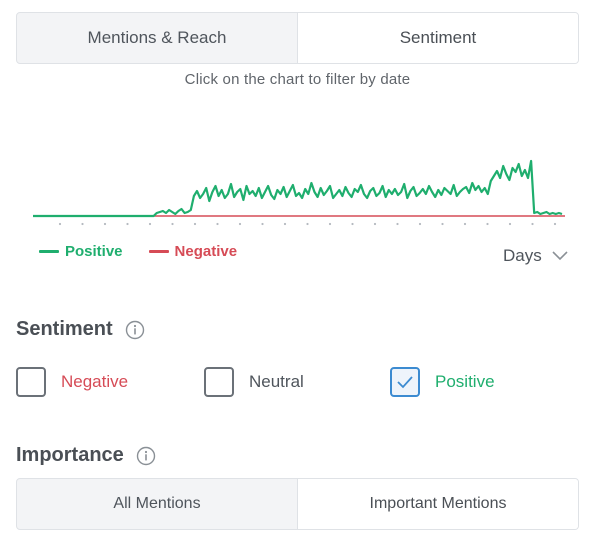  What do you see at coordinates (206, 251) in the screenshot?
I see `legend-label-negative: Negative` at bounding box center [206, 251].